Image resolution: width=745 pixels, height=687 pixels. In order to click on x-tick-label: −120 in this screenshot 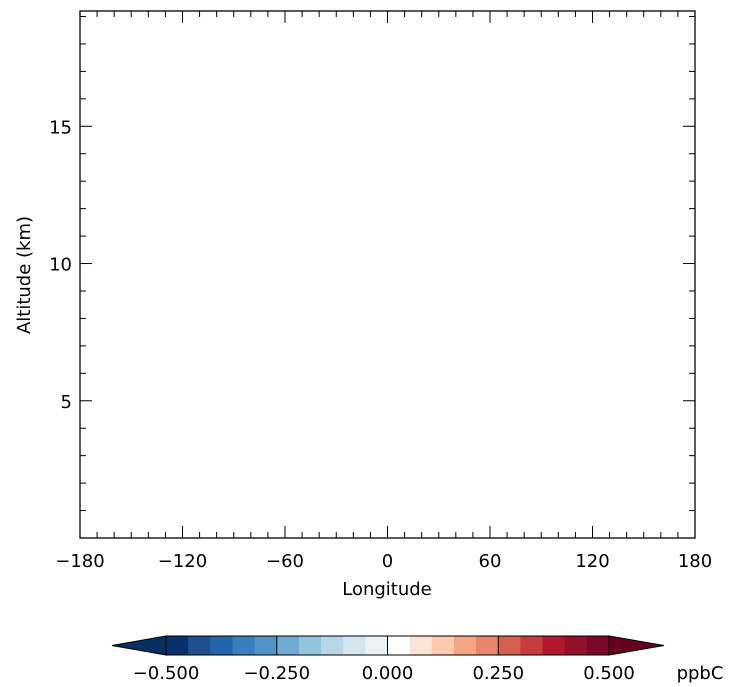, I will do `click(182, 561)`.